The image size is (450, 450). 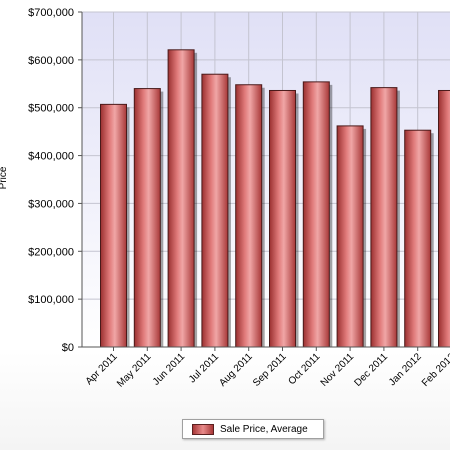 What do you see at coordinates (264, 429) in the screenshot?
I see `legend-label: Sale Price, Average` at bounding box center [264, 429].